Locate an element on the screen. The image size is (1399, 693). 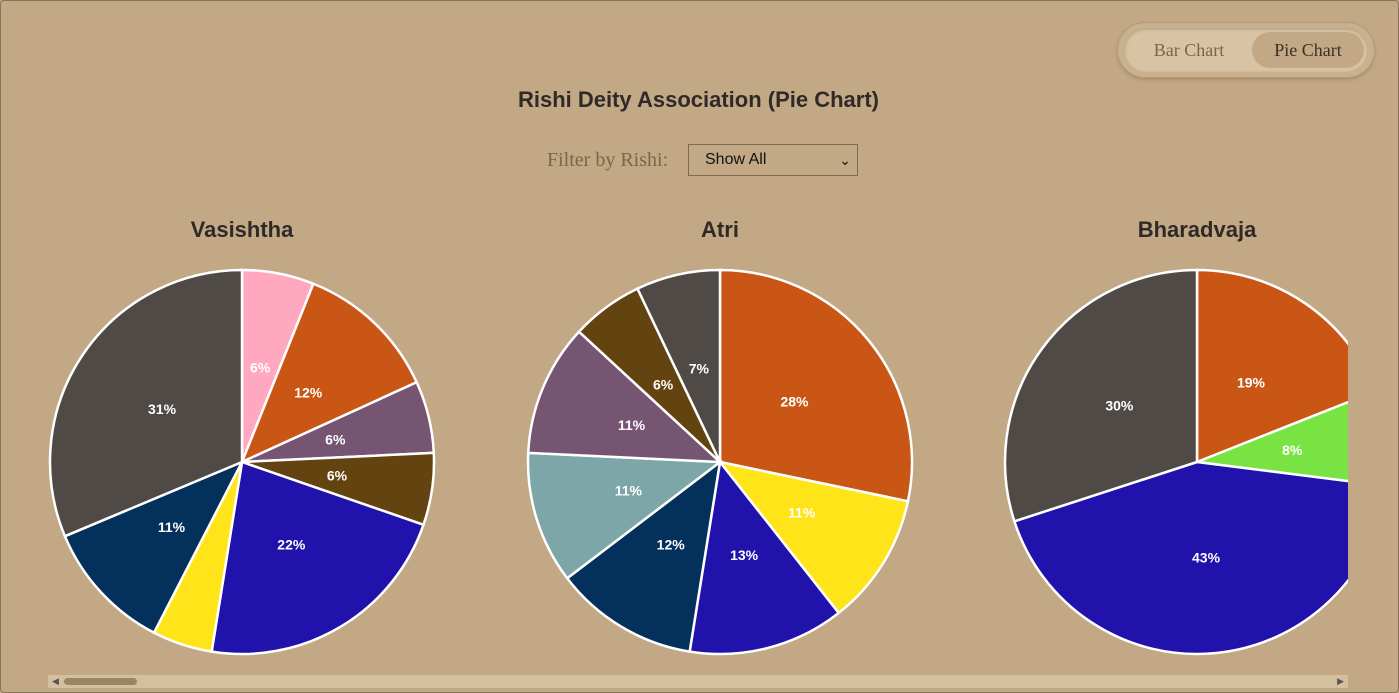
slice-label: 13% is located at coordinates (744, 555).